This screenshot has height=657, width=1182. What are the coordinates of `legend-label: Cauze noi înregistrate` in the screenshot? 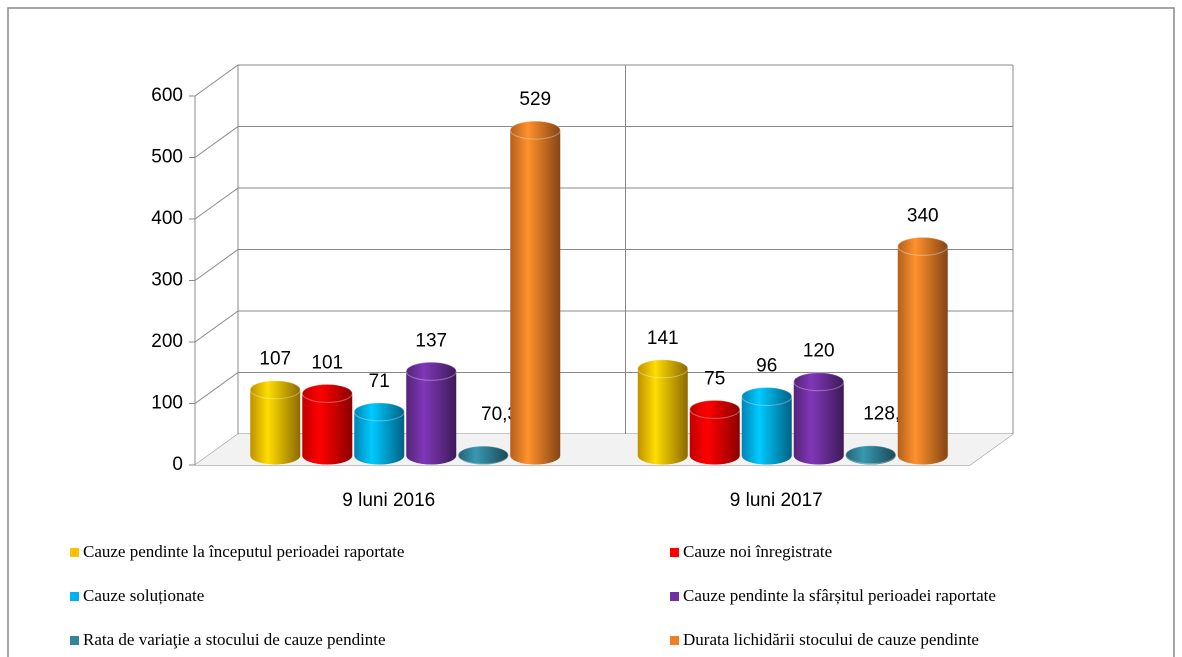 It's located at (757, 551).